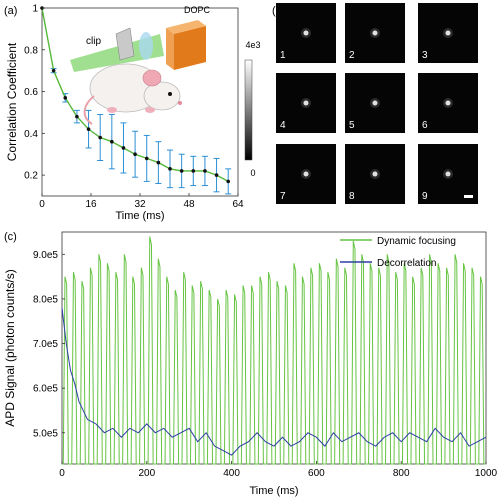 The width and height of the screenshot is (500, 500). What do you see at coordinates (283, 55) in the screenshot?
I see `speckle-tile-label: 1` at bounding box center [283, 55].